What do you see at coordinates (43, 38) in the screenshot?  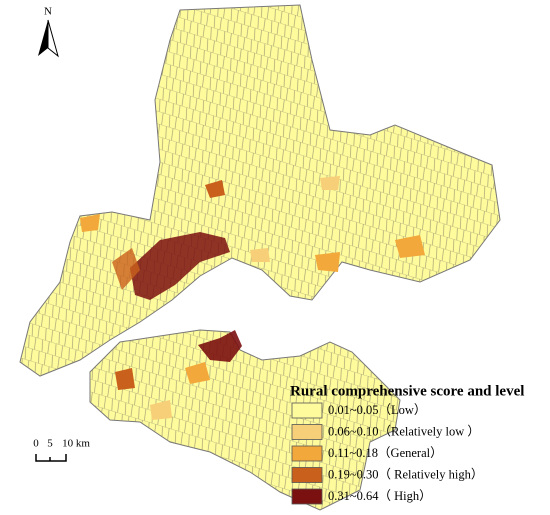 I see `north-arrow-left` at bounding box center [43, 38].